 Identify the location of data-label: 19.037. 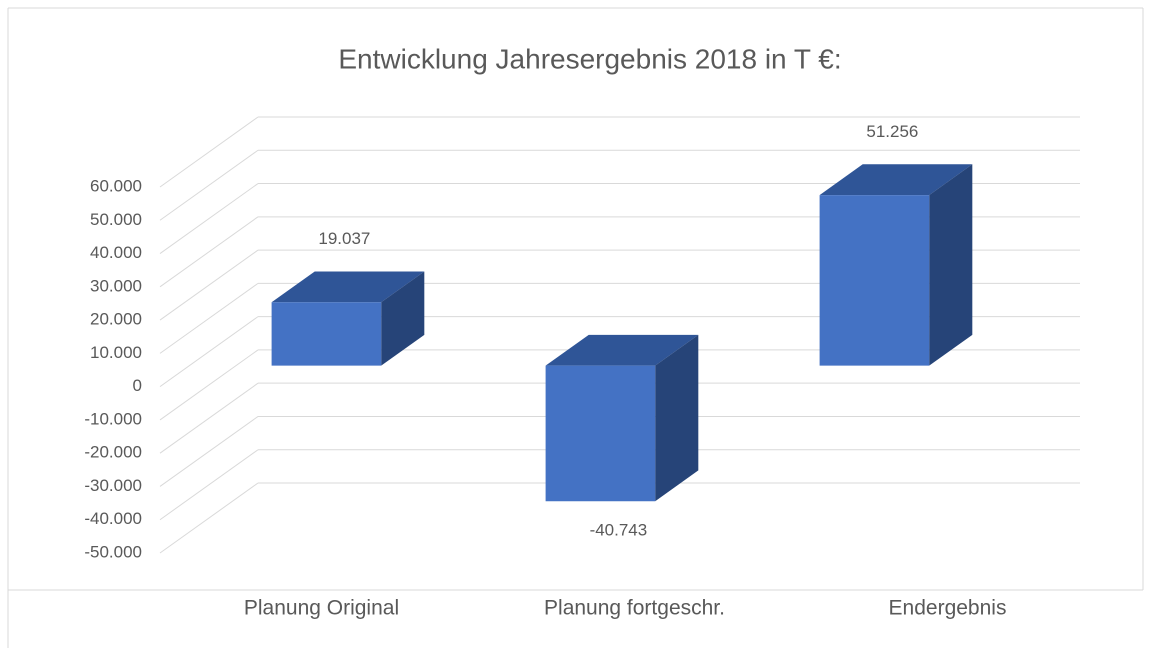
(344, 238).